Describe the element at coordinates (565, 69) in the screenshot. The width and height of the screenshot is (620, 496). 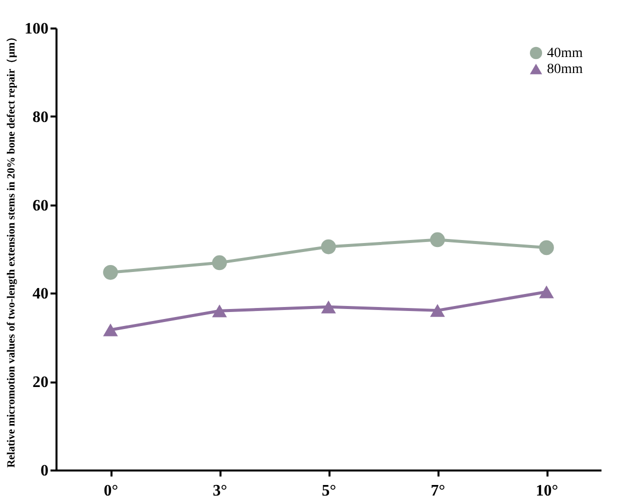
I see `legend-label: 80mm` at that location.